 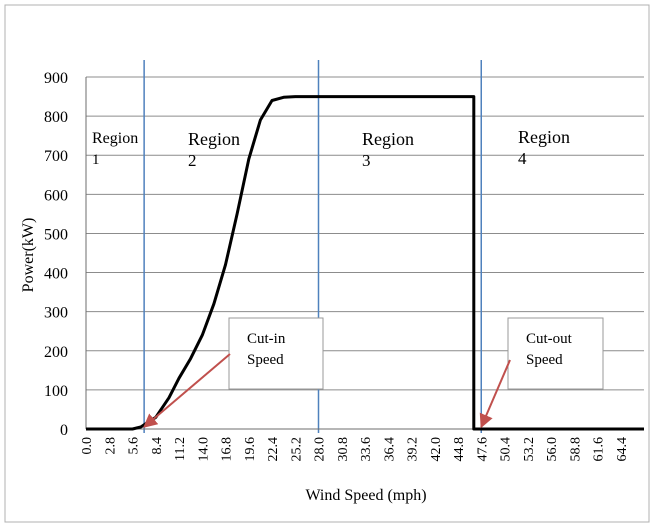 What do you see at coordinates (157, 446) in the screenshot?
I see `x-tick-label: 8.4` at bounding box center [157, 446].